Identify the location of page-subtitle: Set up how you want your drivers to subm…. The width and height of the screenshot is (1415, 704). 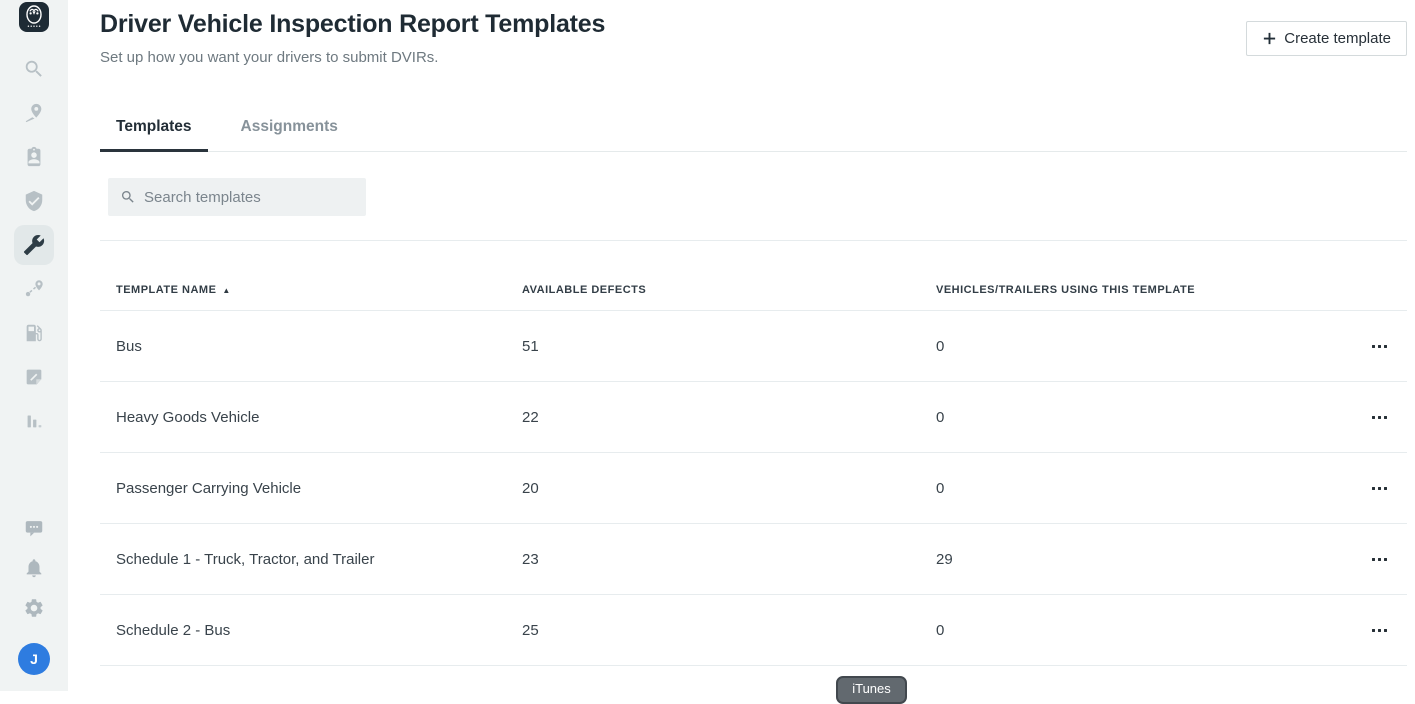
(269, 57).